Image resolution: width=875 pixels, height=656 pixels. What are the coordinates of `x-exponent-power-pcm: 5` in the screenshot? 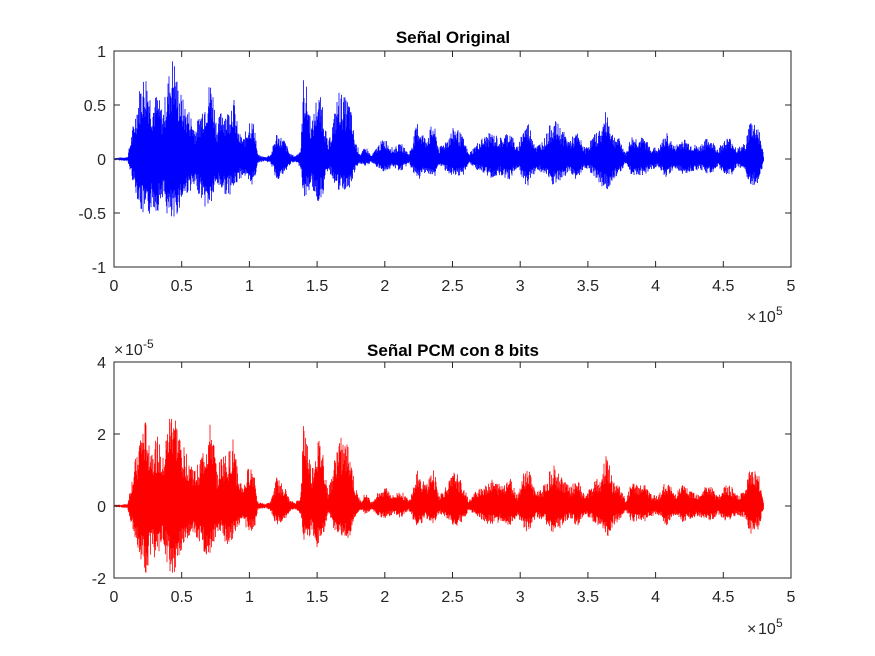 It's located at (779, 623).